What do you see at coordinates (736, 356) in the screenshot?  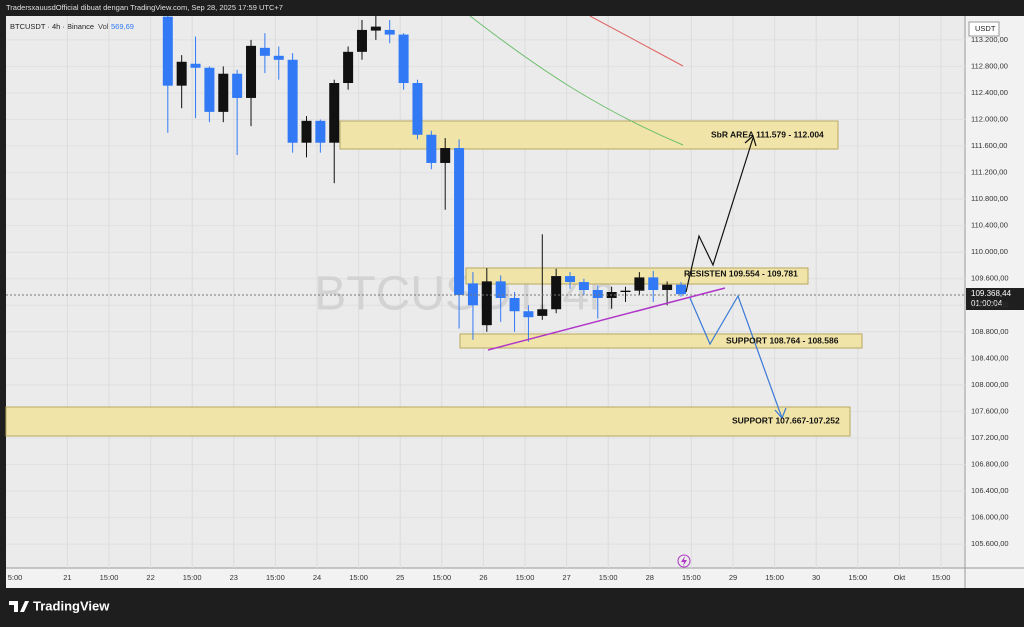 I see `projection-down` at bounding box center [736, 356].